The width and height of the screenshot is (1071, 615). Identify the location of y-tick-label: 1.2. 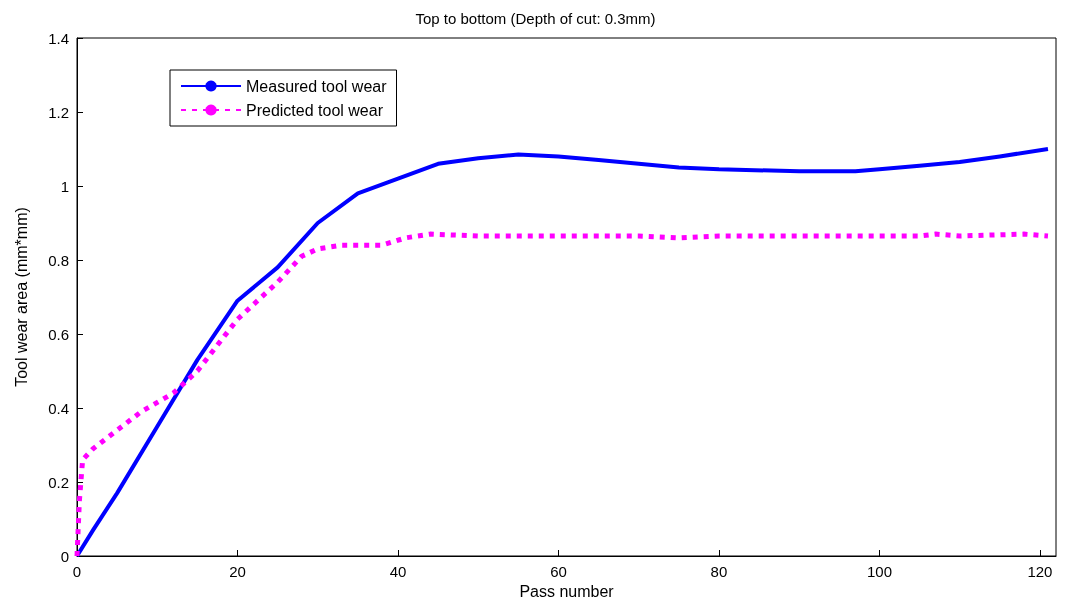
(58, 112).